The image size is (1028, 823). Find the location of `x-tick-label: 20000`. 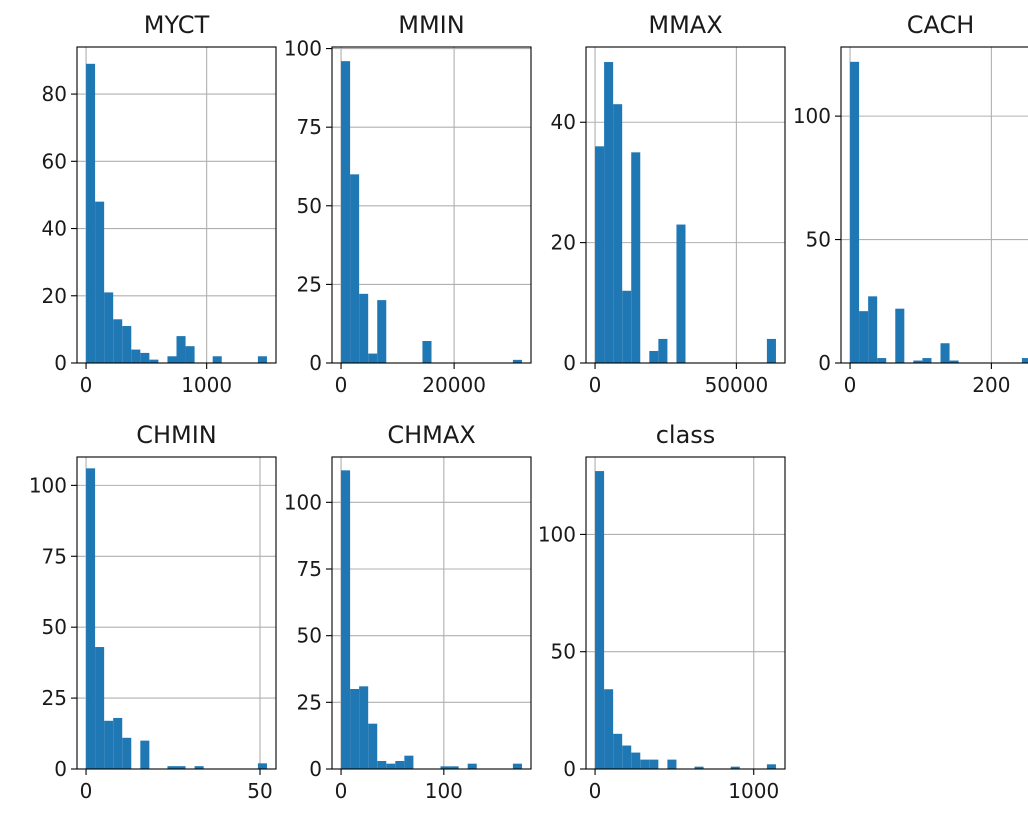

x-tick-label: 20000 is located at coordinates (454, 385).